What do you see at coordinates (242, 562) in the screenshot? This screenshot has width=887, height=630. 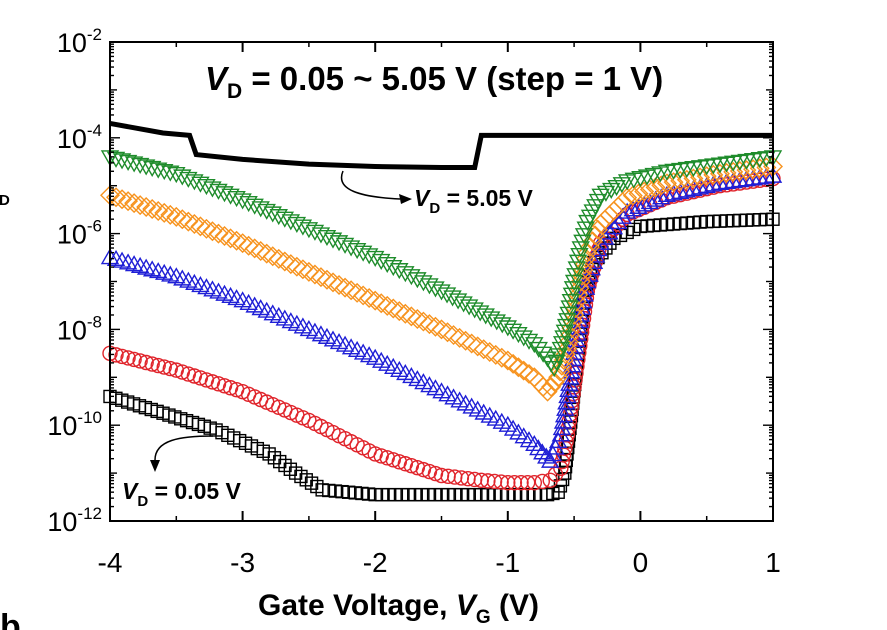 I see `x-tick-label: -3` at bounding box center [242, 562].